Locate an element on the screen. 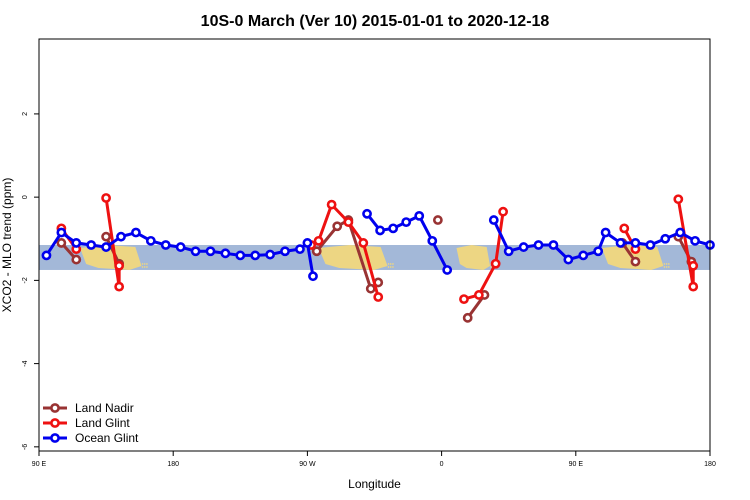 The width and height of the screenshot is (750, 500). x-tick-label: 90 W is located at coordinates (307, 464).